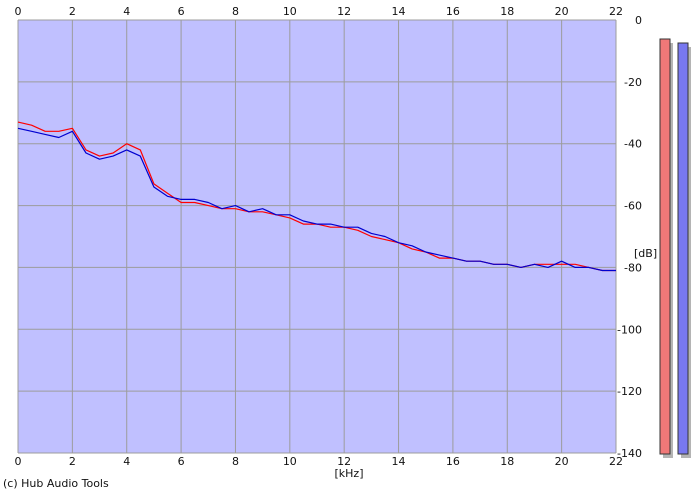  Describe the element at coordinates (638, 20) in the screenshot. I see `y-tick-label: 0` at that location.